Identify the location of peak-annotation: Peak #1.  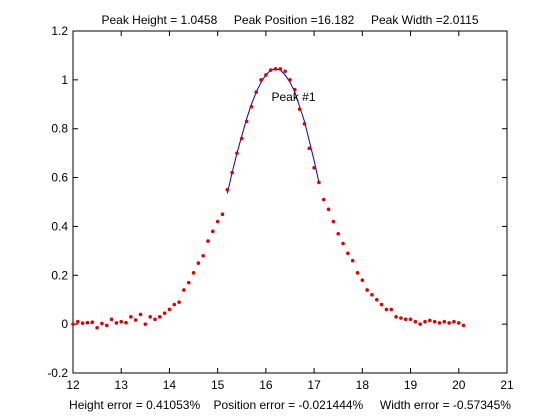
(294, 97).